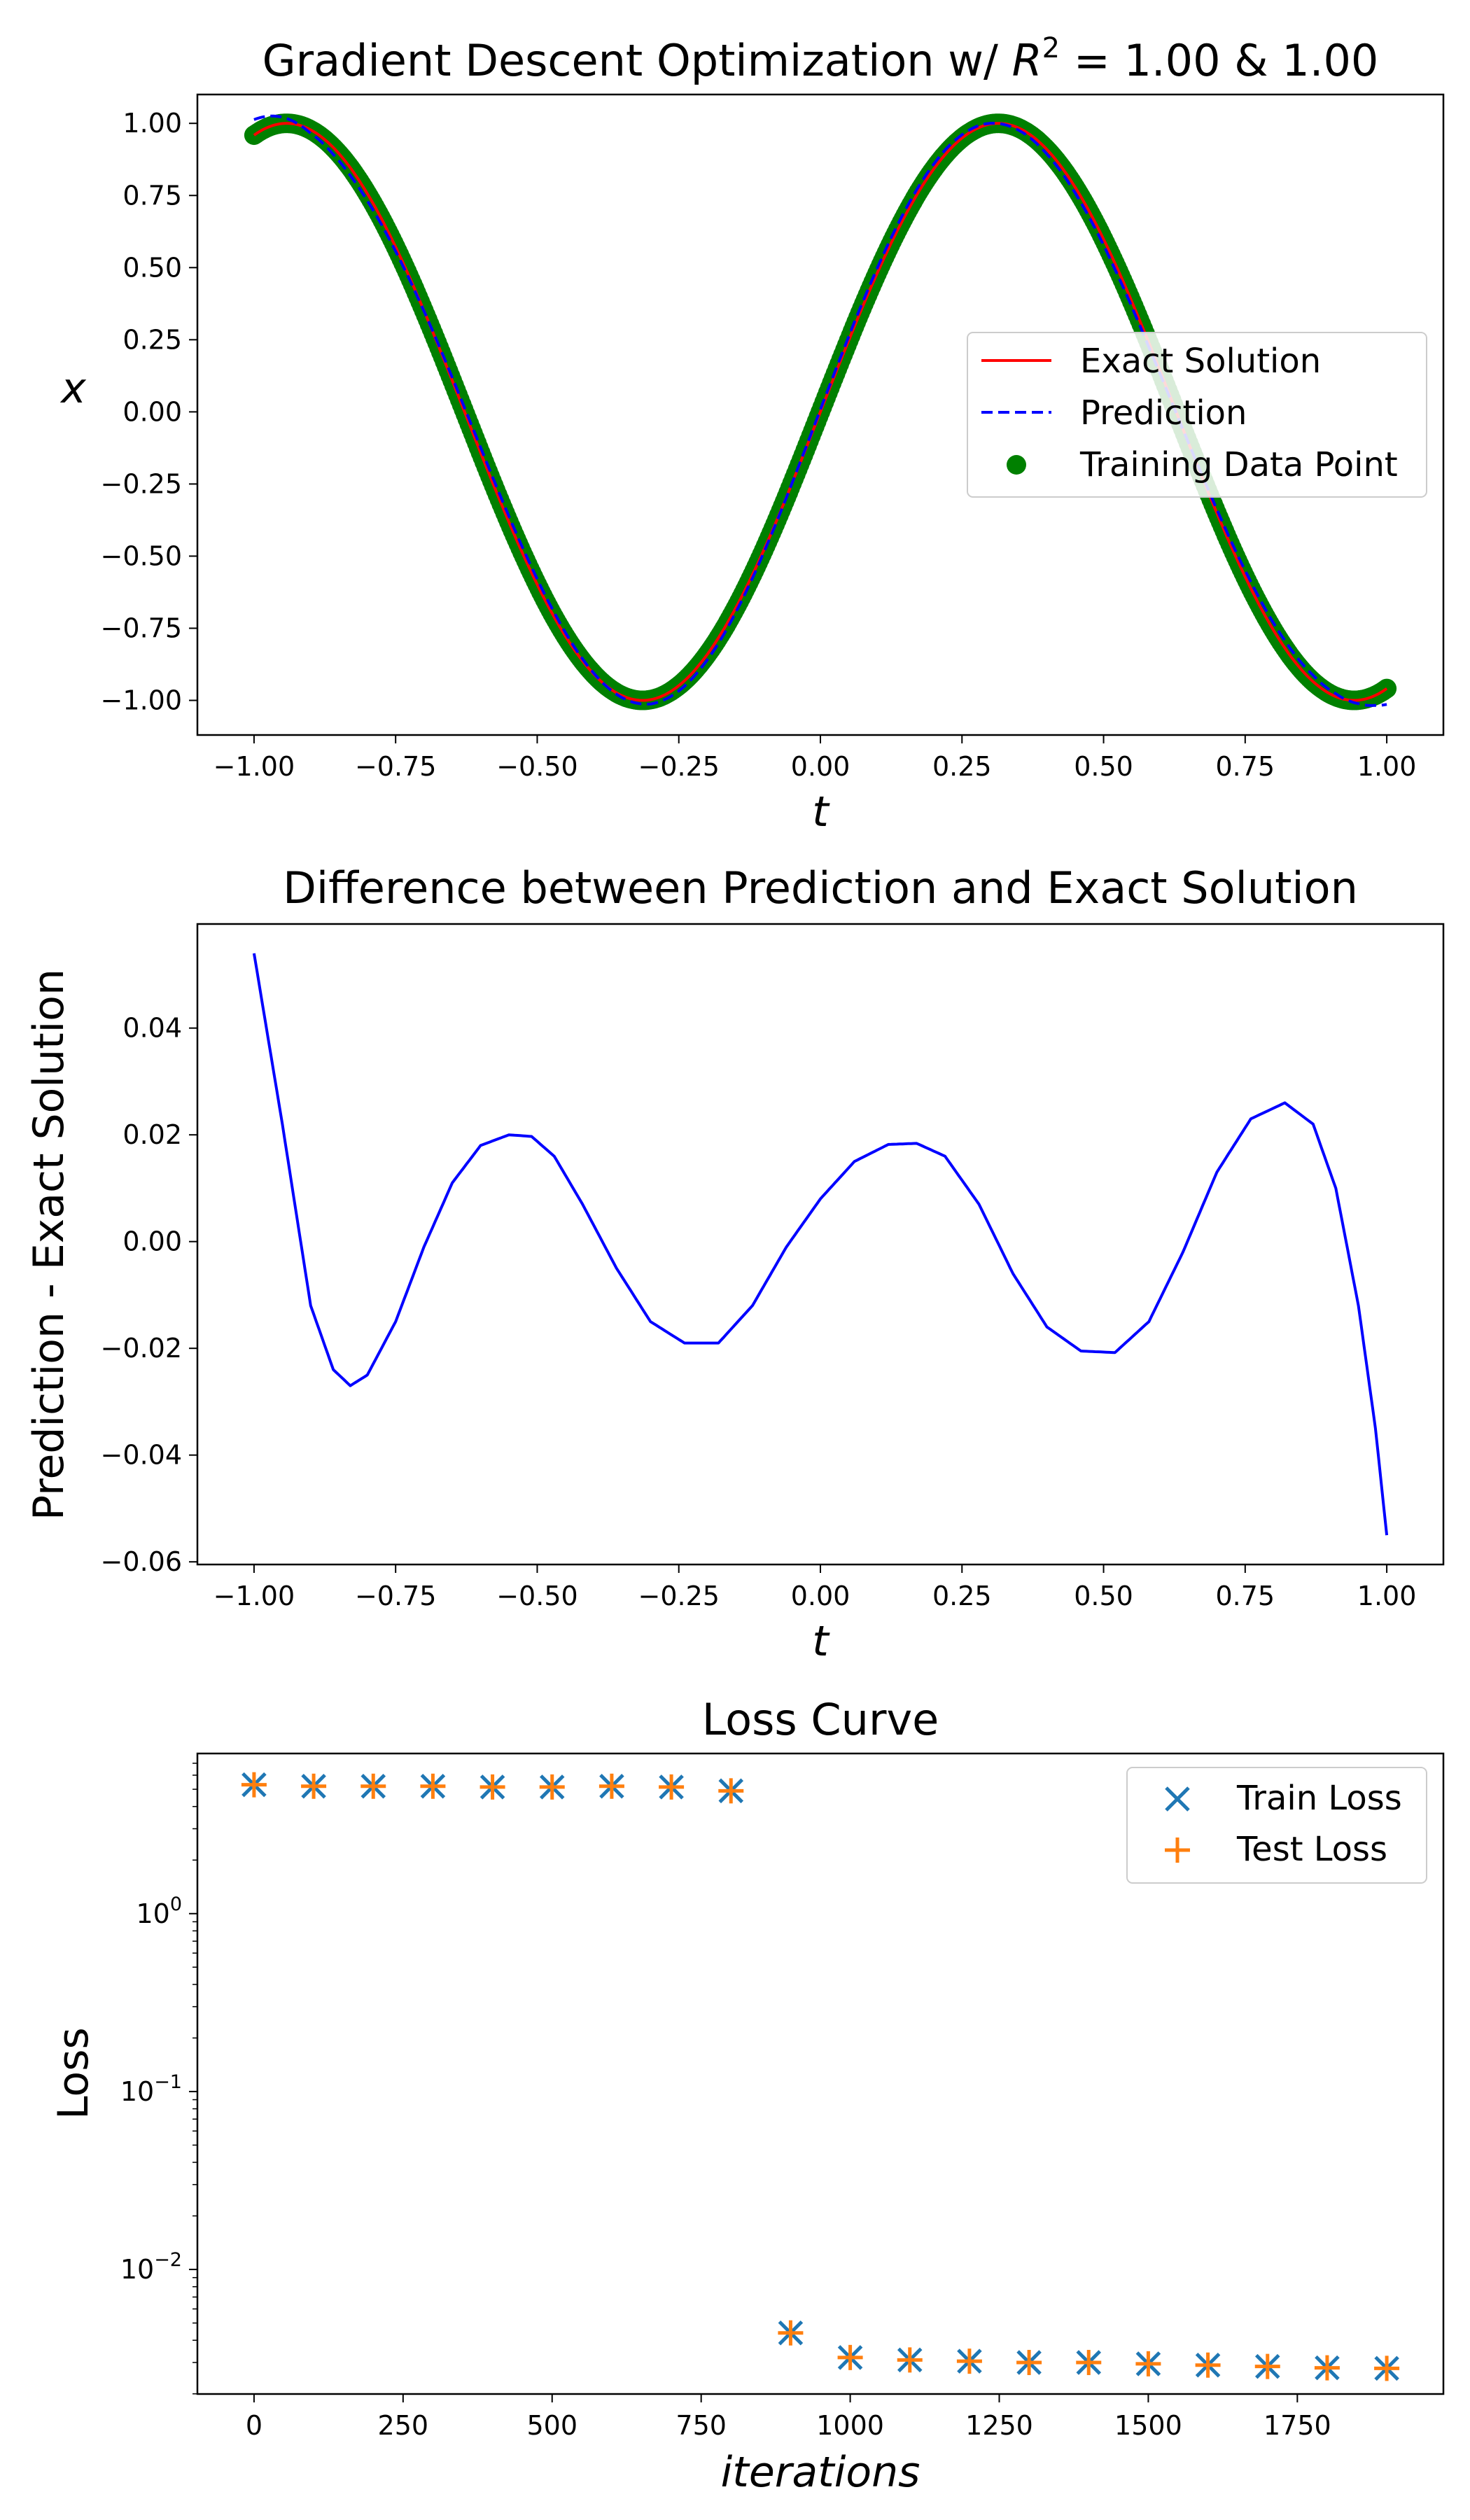  I want to click on y-tick-label: 0.75, so click(152, 195).